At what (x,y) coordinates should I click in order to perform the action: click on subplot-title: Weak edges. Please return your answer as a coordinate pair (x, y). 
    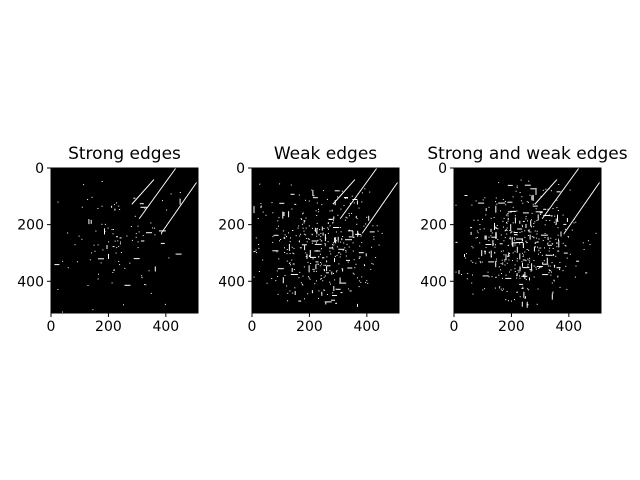
    Looking at the image, I should click on (325, 154).